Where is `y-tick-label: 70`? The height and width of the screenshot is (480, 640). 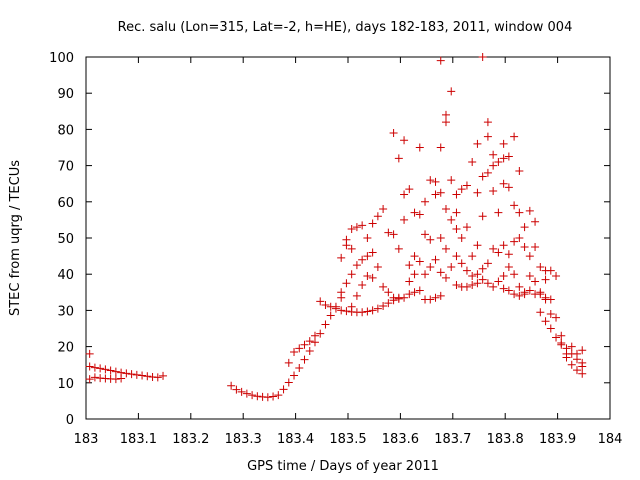
y-tick-label: 70 is located at coordinates (65, 167).